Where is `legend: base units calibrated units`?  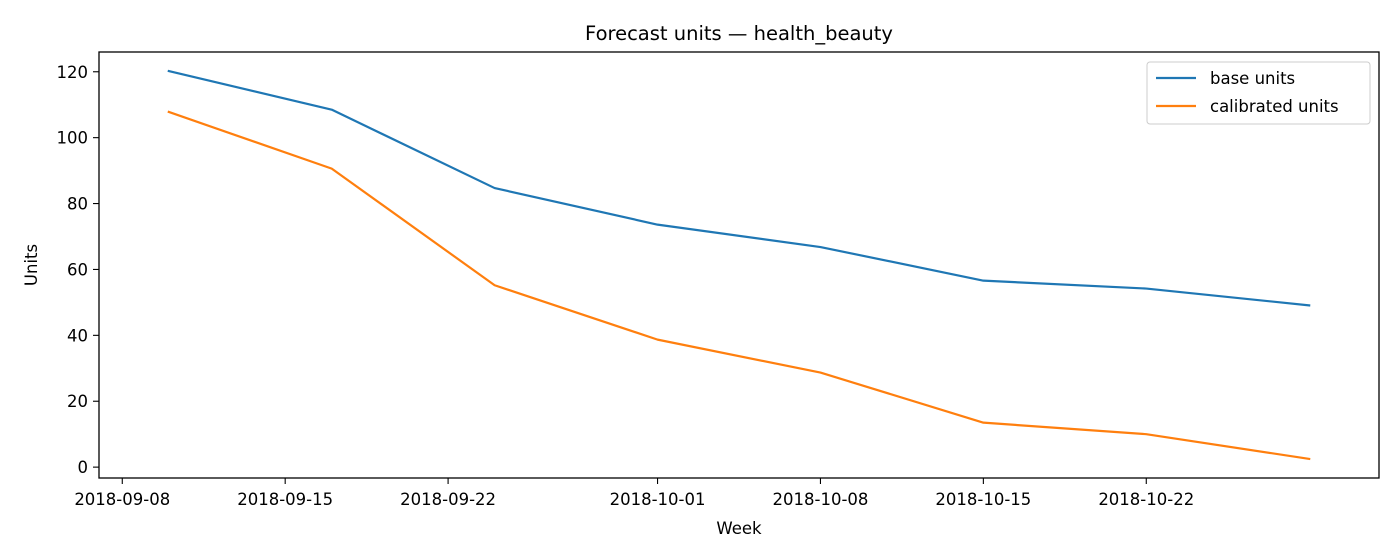 legend: base units calibrated units is located at coordinates (1258, 93).